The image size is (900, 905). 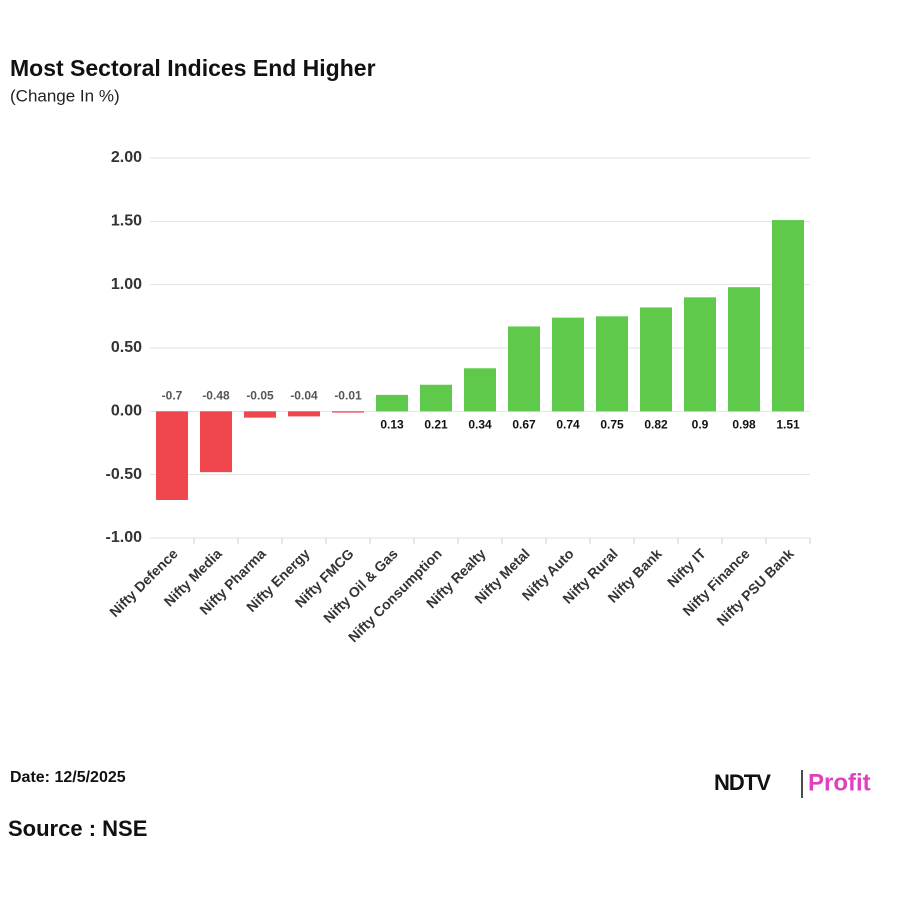 What do you see at coordinates (126, 284) in the screenshot?
I see `y-tick-label: 1.00` at bounding box center [126, 284].